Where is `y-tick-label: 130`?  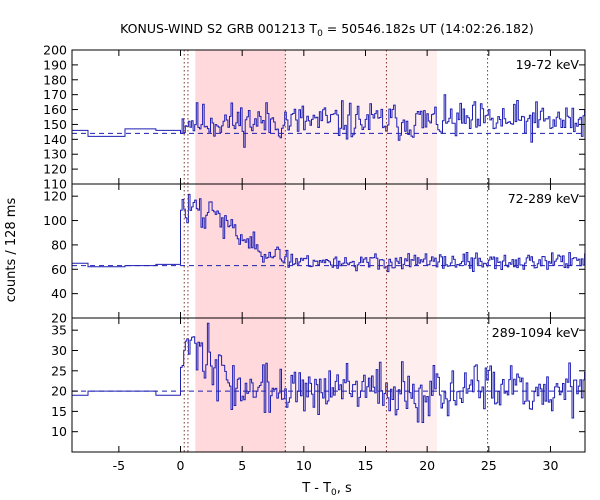
y-tick-label: 130 is located at coordinates (55, 154).